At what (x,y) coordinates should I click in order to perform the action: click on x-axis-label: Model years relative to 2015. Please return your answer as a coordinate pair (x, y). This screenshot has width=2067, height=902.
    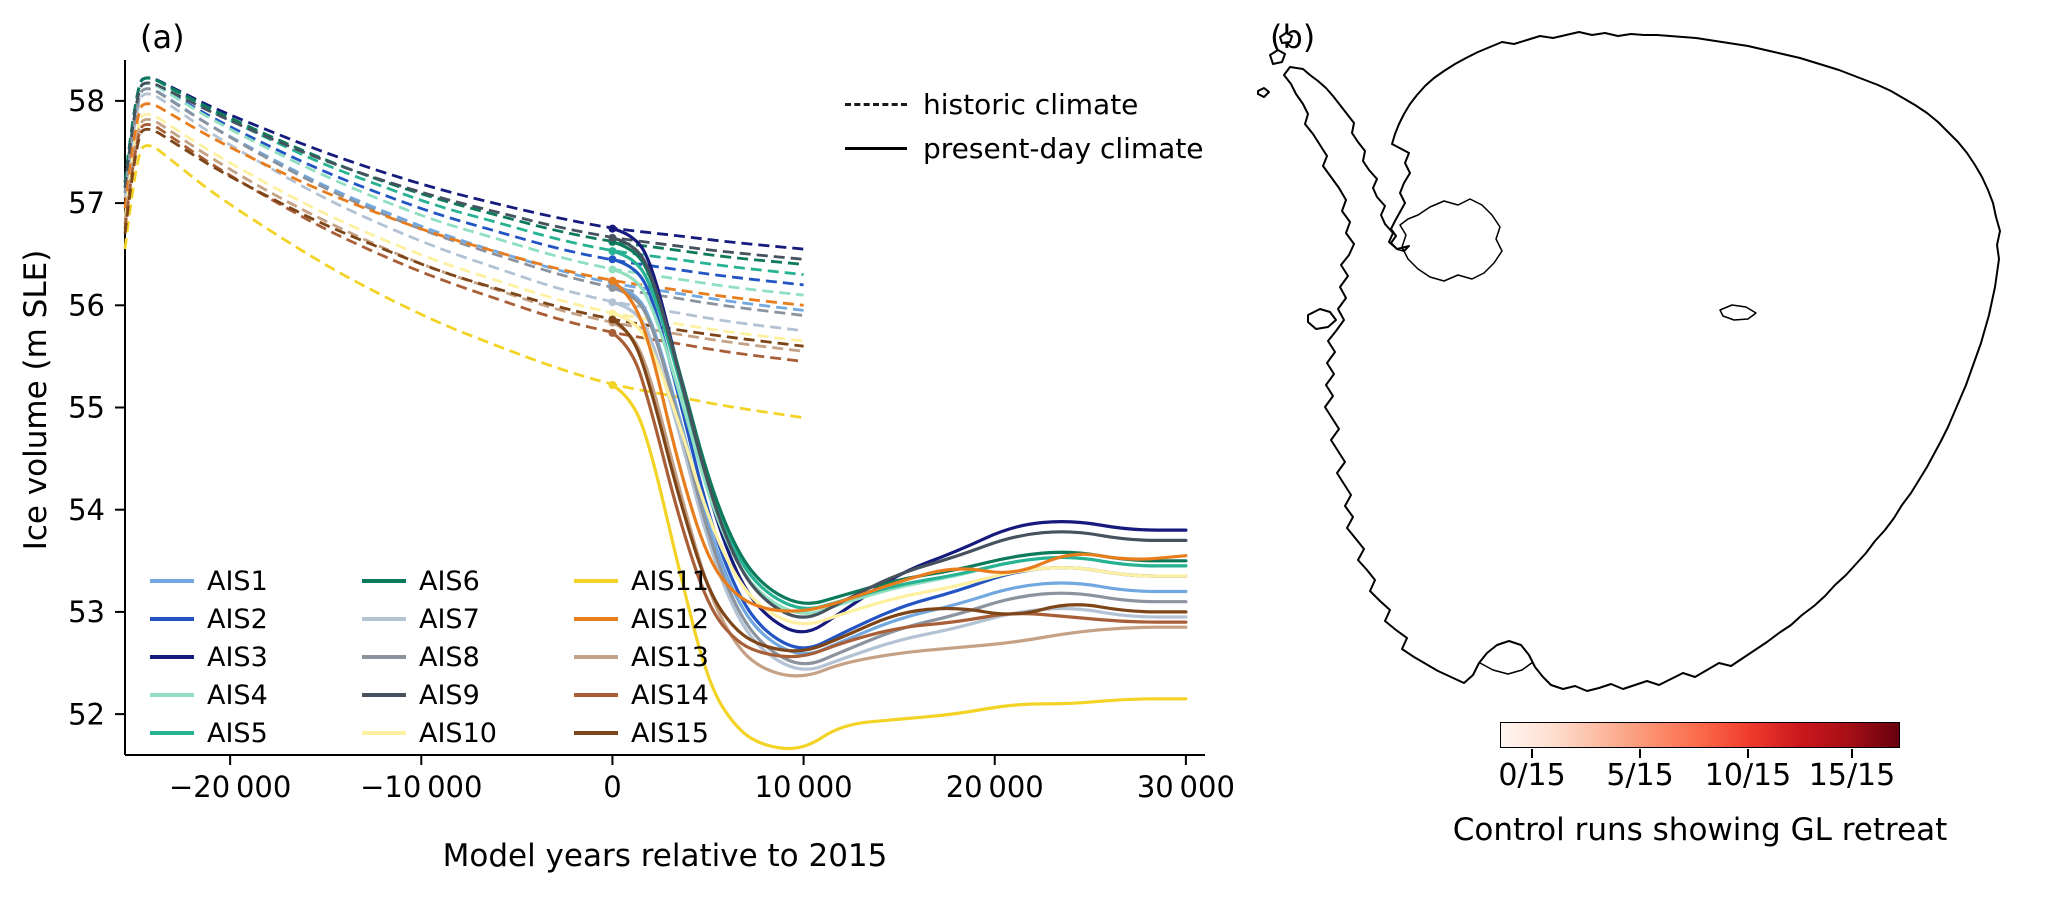
    Looking at the image, I should click on (665, 856).